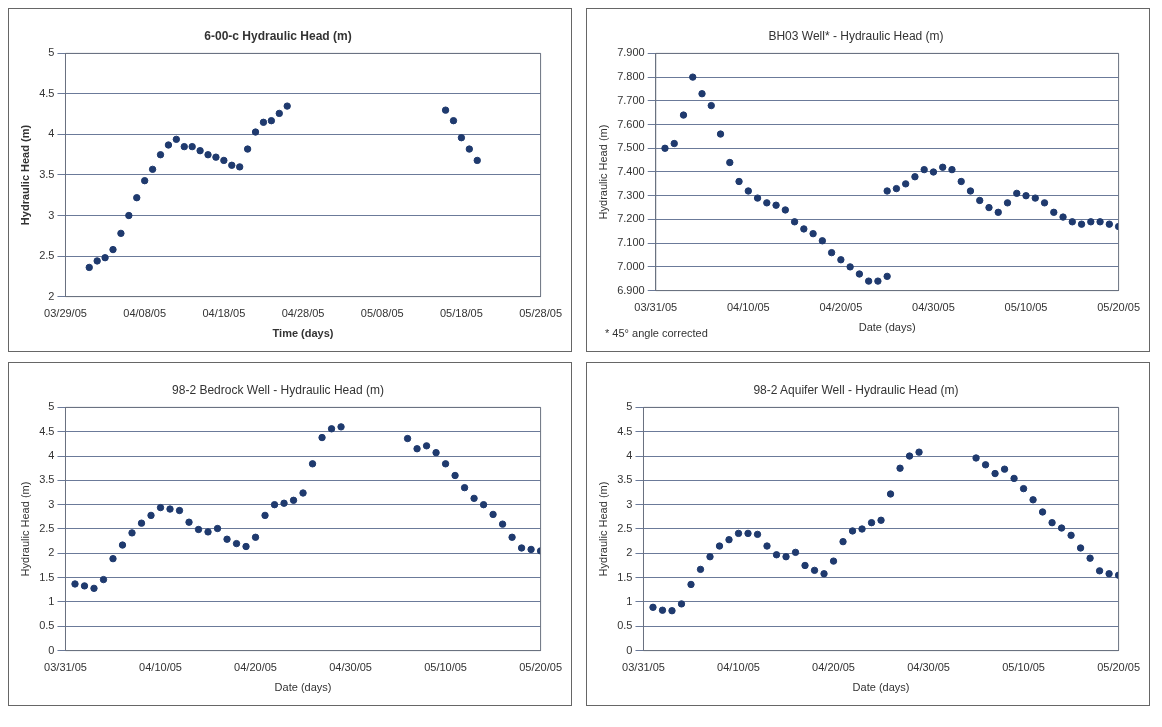  Describe the element at coordinates (51, 503) in the screenshot. I see `y-tick-label: 3` at that location.